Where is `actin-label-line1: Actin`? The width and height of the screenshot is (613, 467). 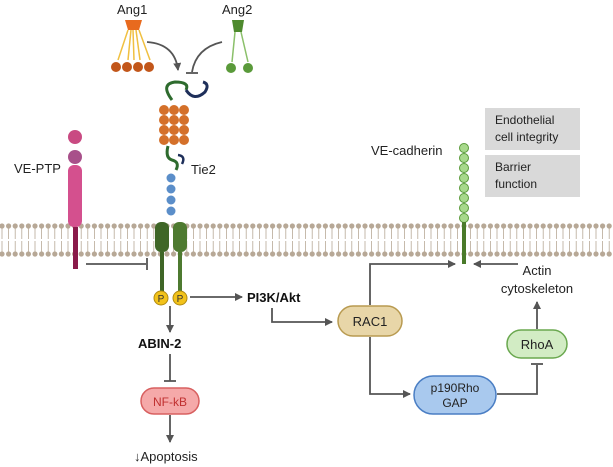
actin-label-line1: Actin is located at coordinates (537, 270).